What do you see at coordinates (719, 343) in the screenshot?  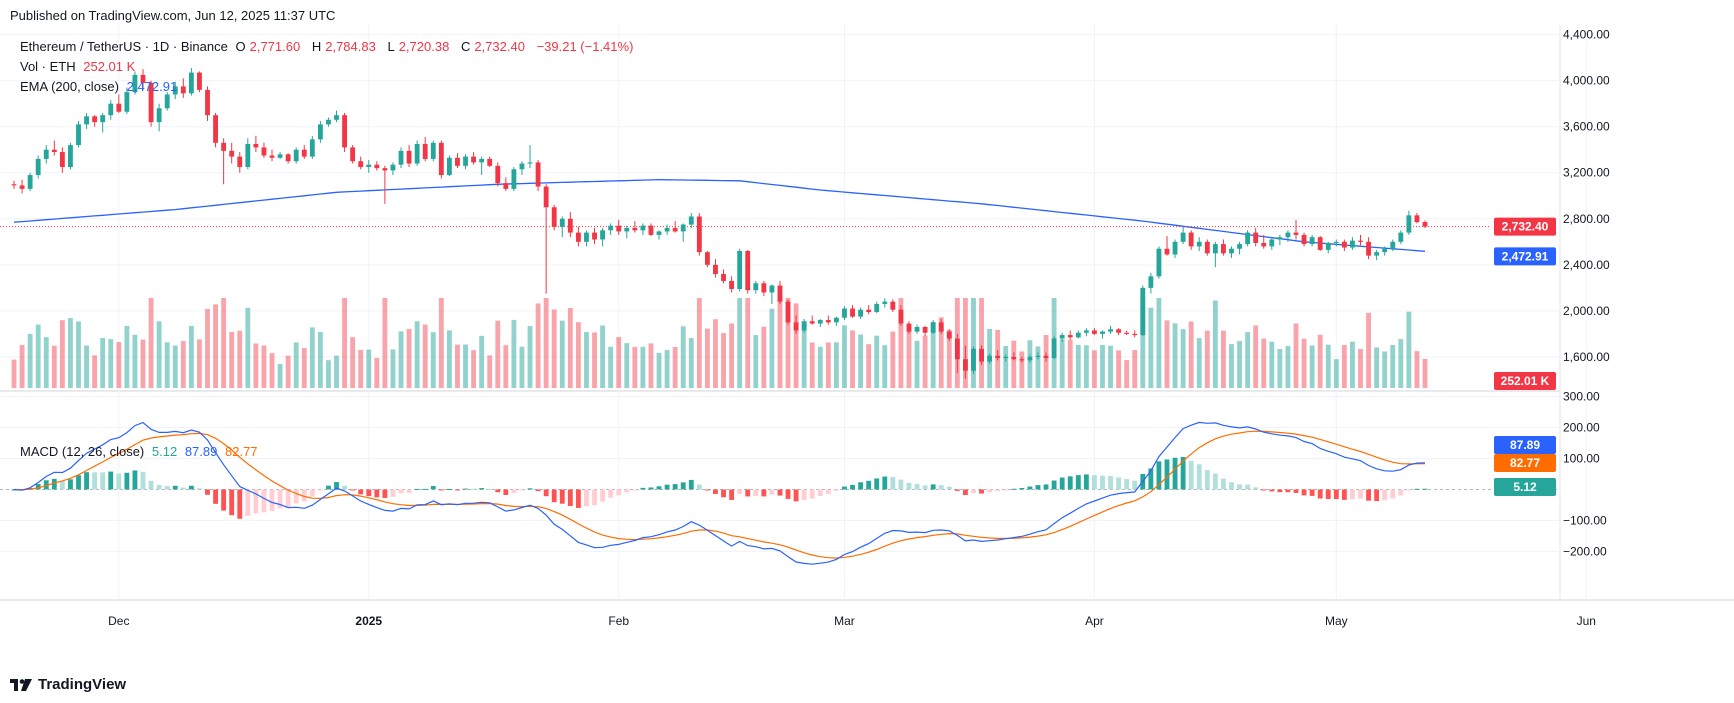 I see `volume-layer` at bounding box center [719, 343].